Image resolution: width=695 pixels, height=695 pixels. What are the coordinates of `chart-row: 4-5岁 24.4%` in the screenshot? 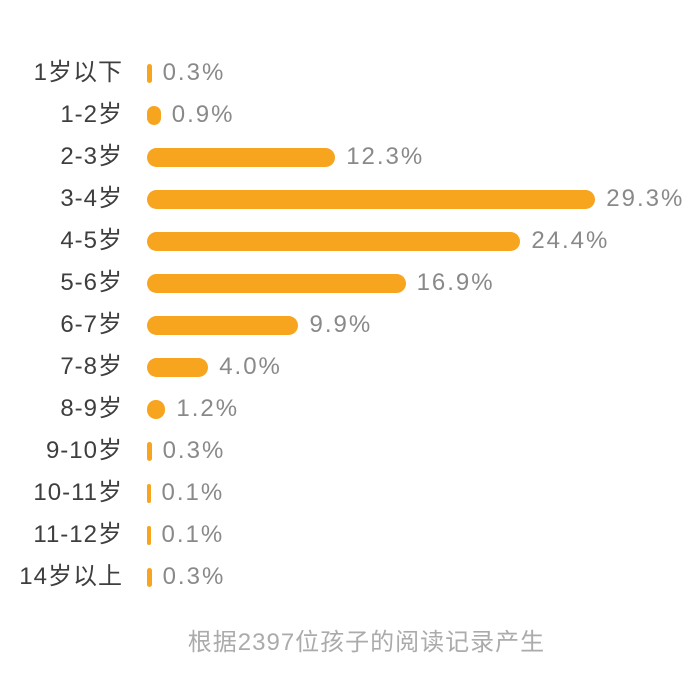 It's located at (347, 241).